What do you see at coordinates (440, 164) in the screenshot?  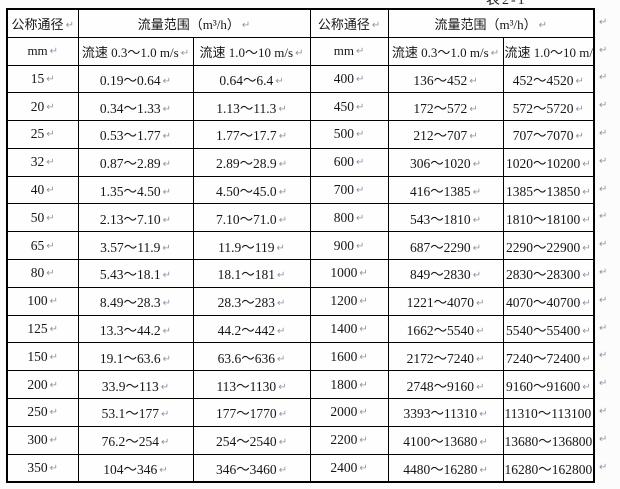 I see `cell-value: 306～1020` at bounding box center [440, 164].